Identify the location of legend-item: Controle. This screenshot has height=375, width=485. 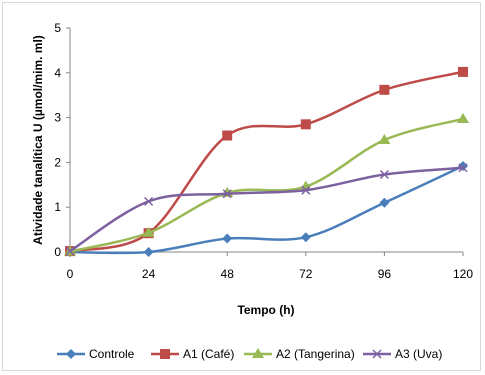
(96, 354).